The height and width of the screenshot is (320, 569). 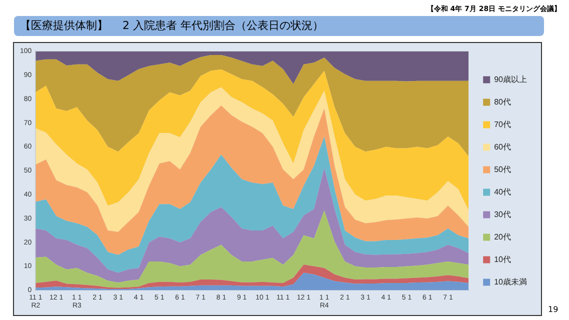 I want to click on legend-label: 30代, so click(x=503, y=214).